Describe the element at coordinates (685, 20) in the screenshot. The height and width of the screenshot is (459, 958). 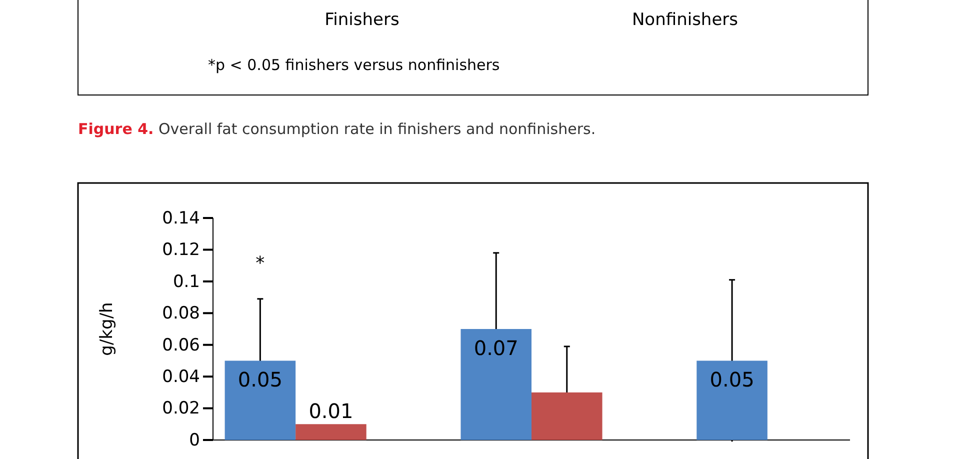
I see `category-label: Nonfinishers` at that location.